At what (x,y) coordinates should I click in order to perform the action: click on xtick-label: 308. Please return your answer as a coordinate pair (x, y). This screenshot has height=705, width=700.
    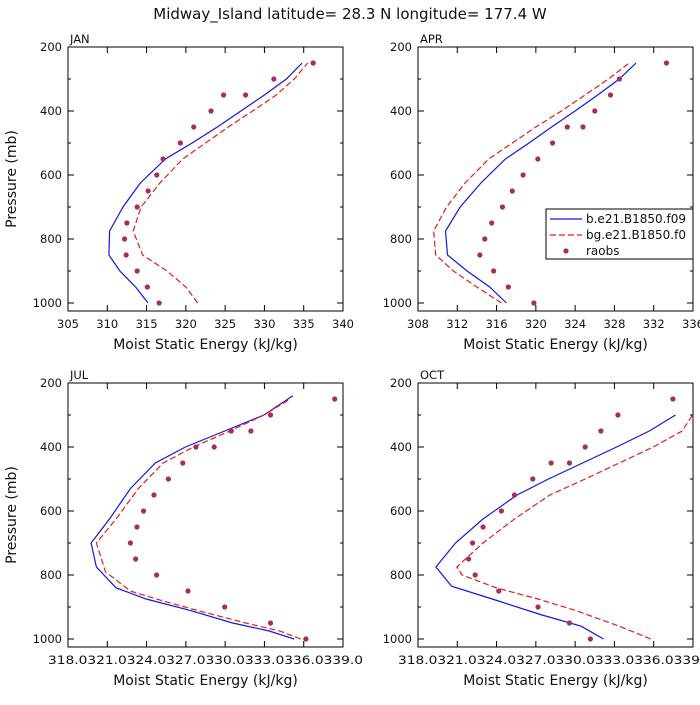
    Looking at the image, I should click on (418, 324).